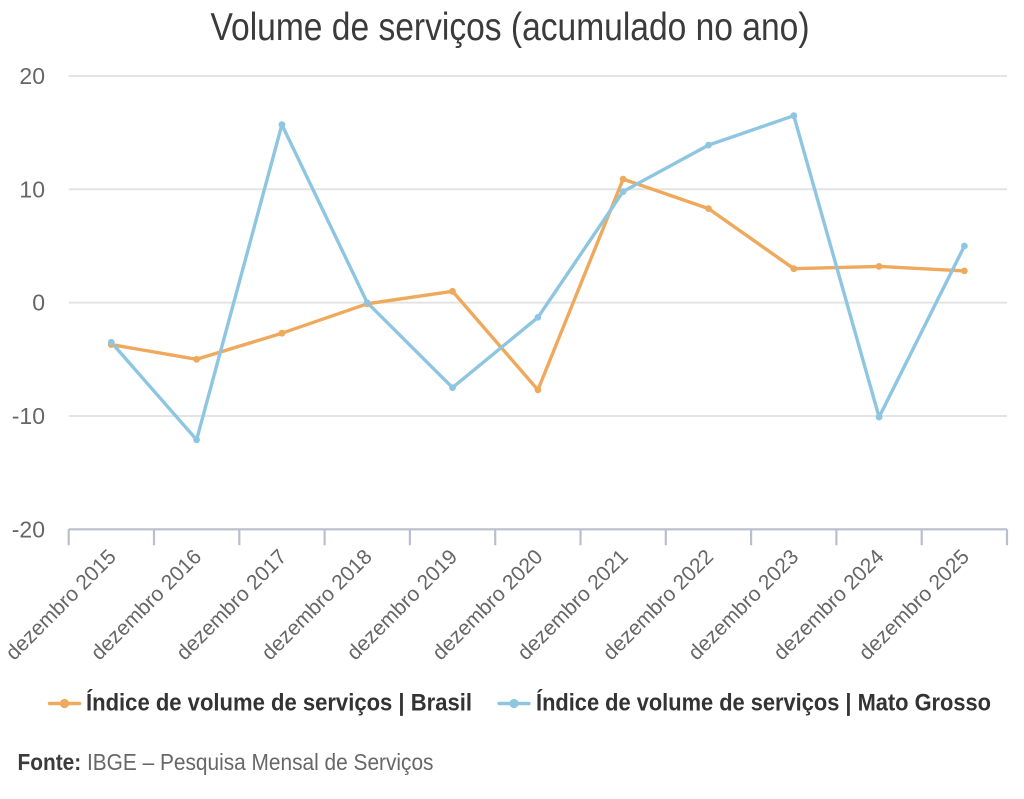 The width and height of the screenshot is (1024, 799). I want to click on svg-text: -10, so click(28, 416).